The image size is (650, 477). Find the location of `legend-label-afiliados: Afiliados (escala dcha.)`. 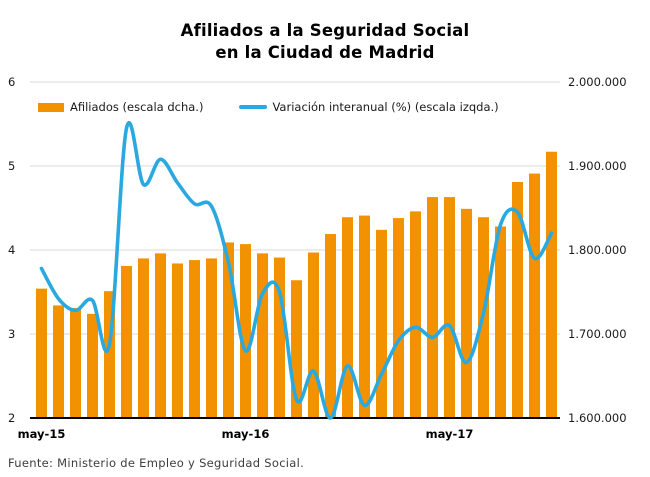

legend-label-afiliados: Afiliados (escala dcha.) is located at coordinates (137, 107).